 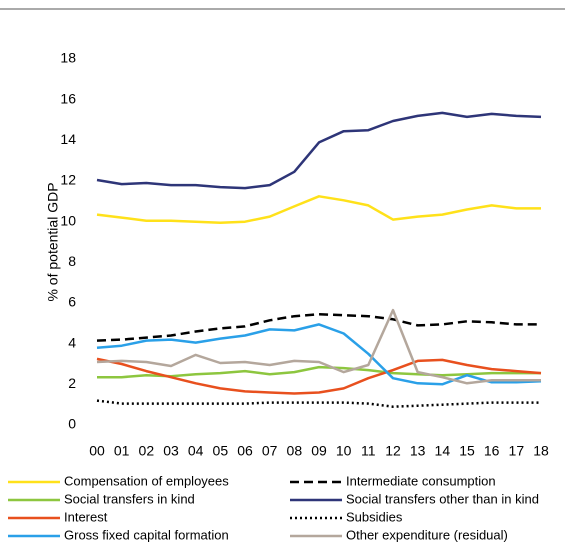 What do you see at coordinates (146, 480) in the screenshot?
I see `legend-label: Compensation of employees` at bounding box center [146, 480].